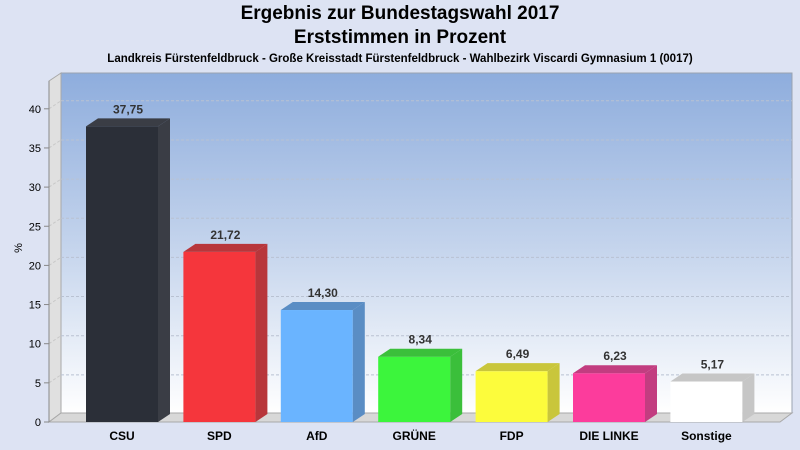  What do you see at coordinates (35, 227) in the screenshot?
I see `y-tick-label: 25` at bounding box center [35, 227].